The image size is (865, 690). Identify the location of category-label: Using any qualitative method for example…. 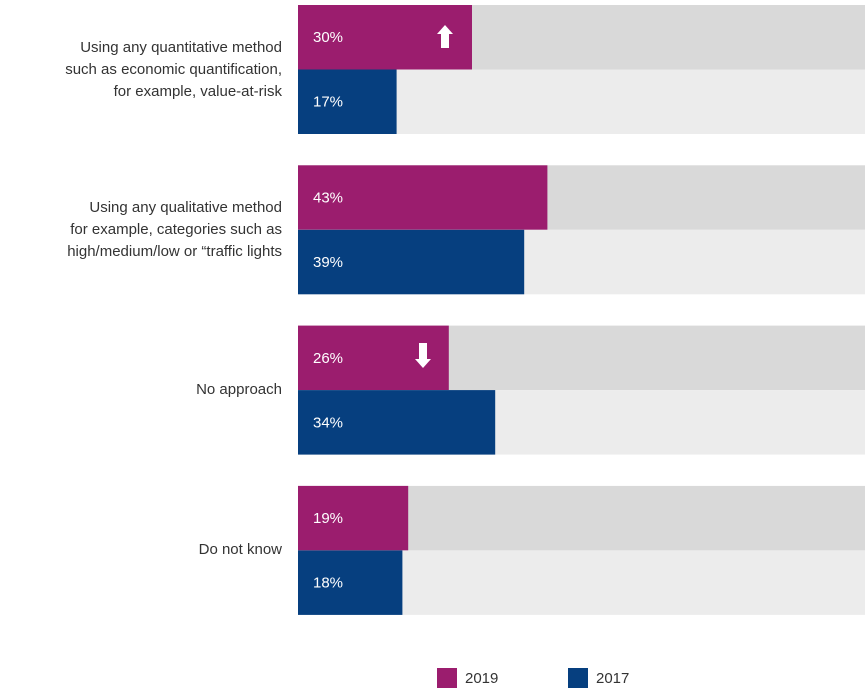
(174, 229).